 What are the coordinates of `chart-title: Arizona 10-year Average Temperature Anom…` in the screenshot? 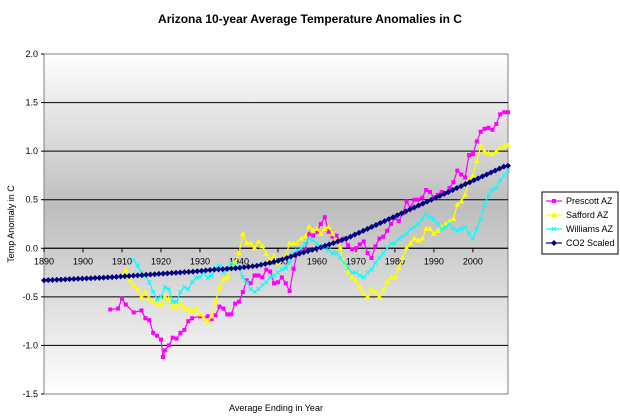 It's located at (310, 19).